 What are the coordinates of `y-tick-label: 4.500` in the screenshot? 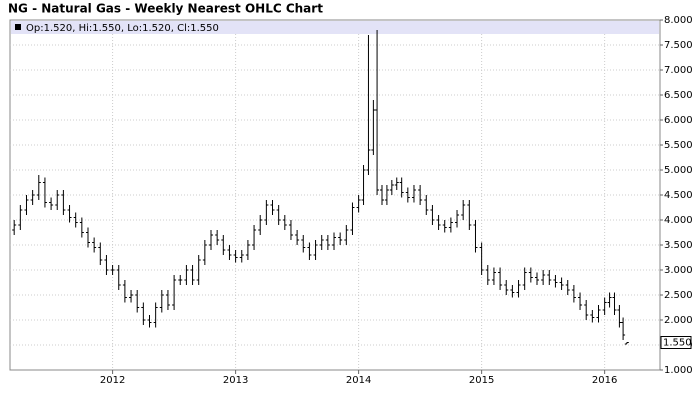 It's located at (678, 195).